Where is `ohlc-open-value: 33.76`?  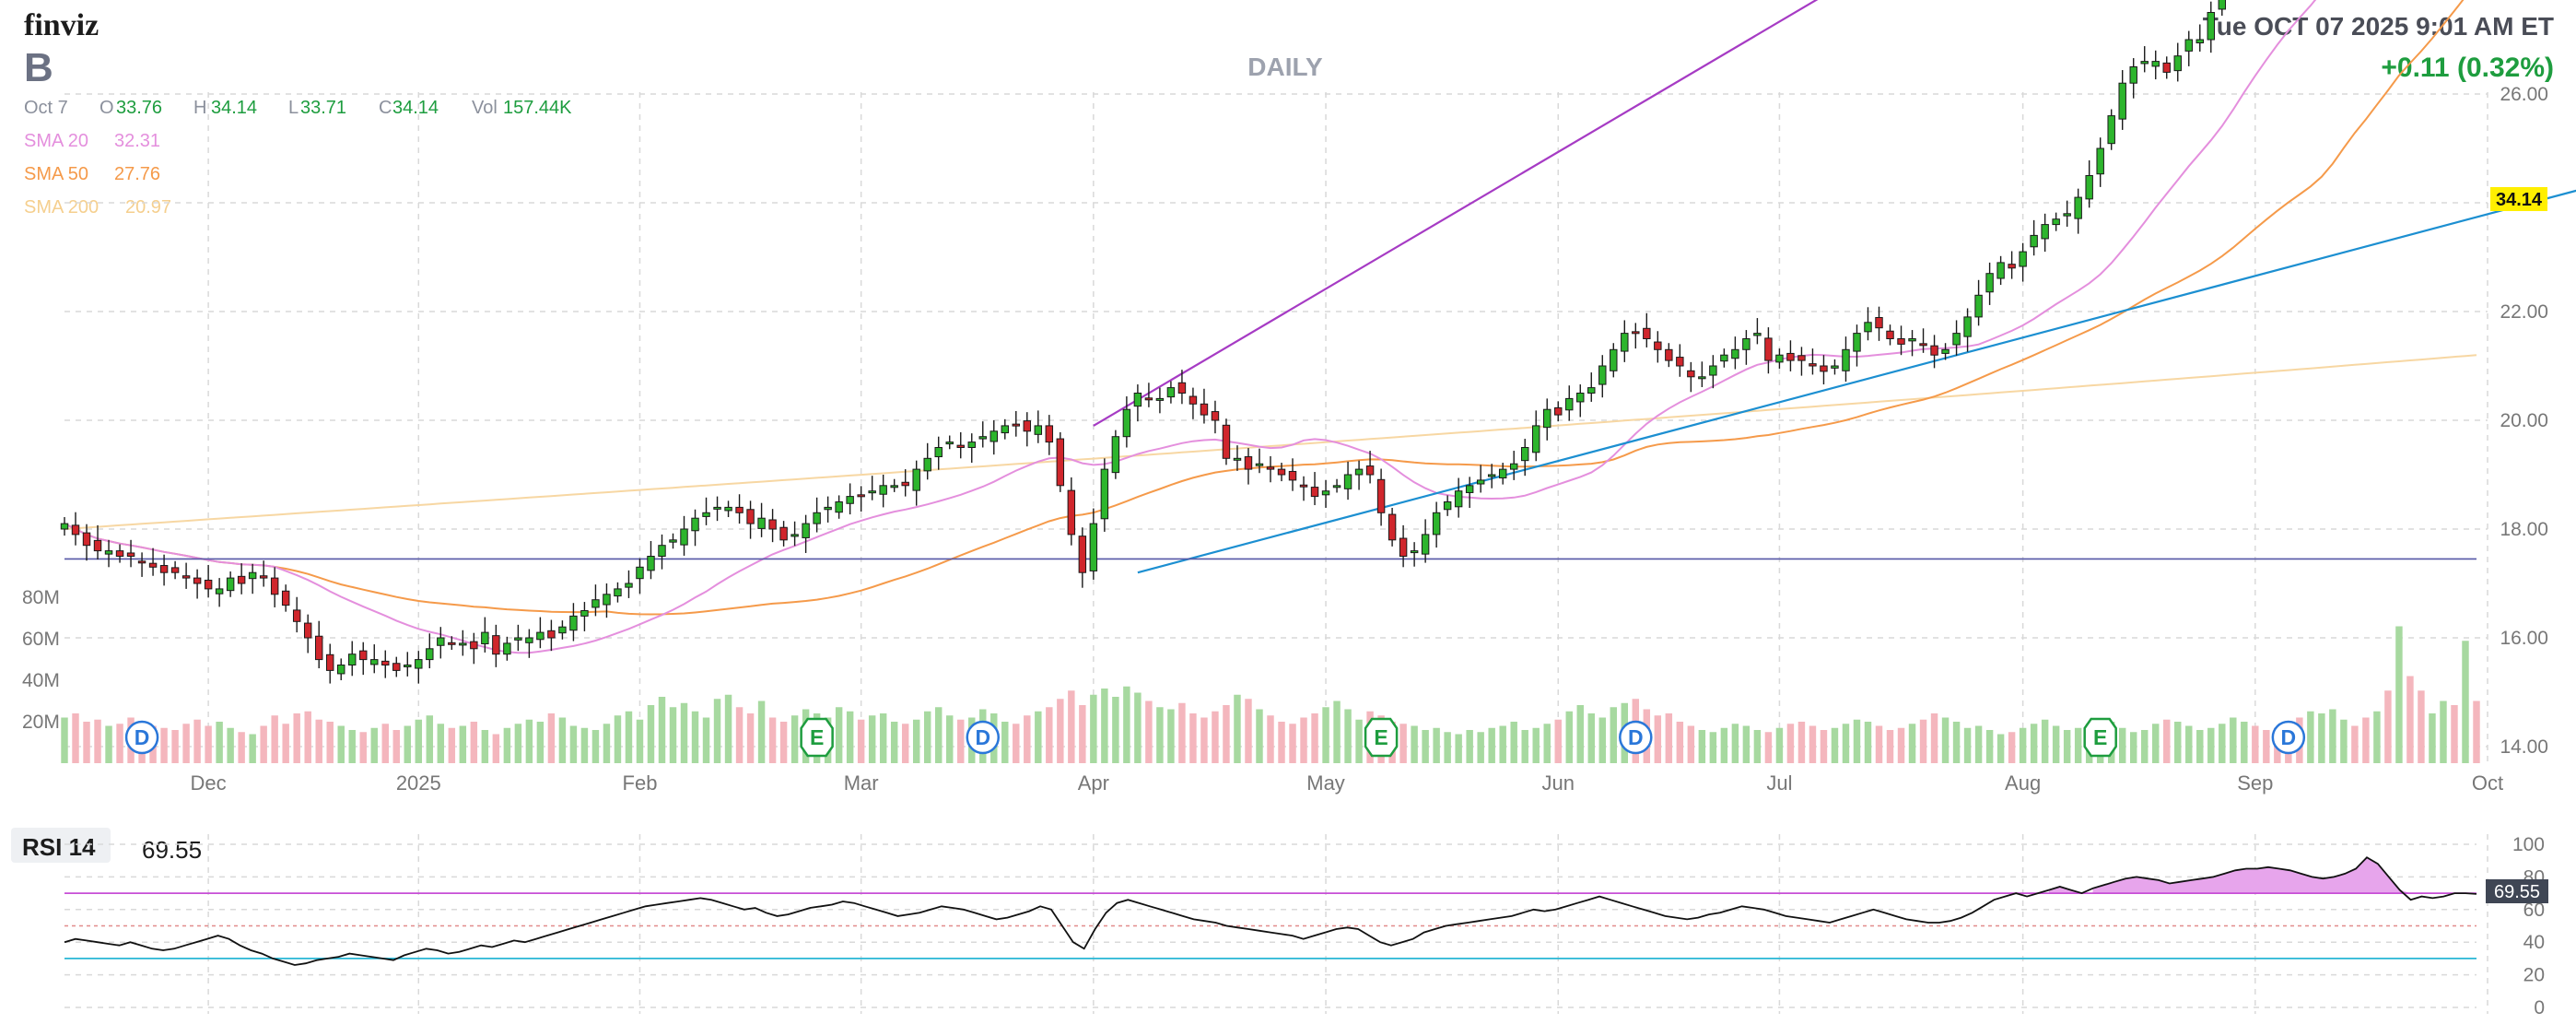
ohlc-open-value: 33.76 is located at coordinates (139, 108).